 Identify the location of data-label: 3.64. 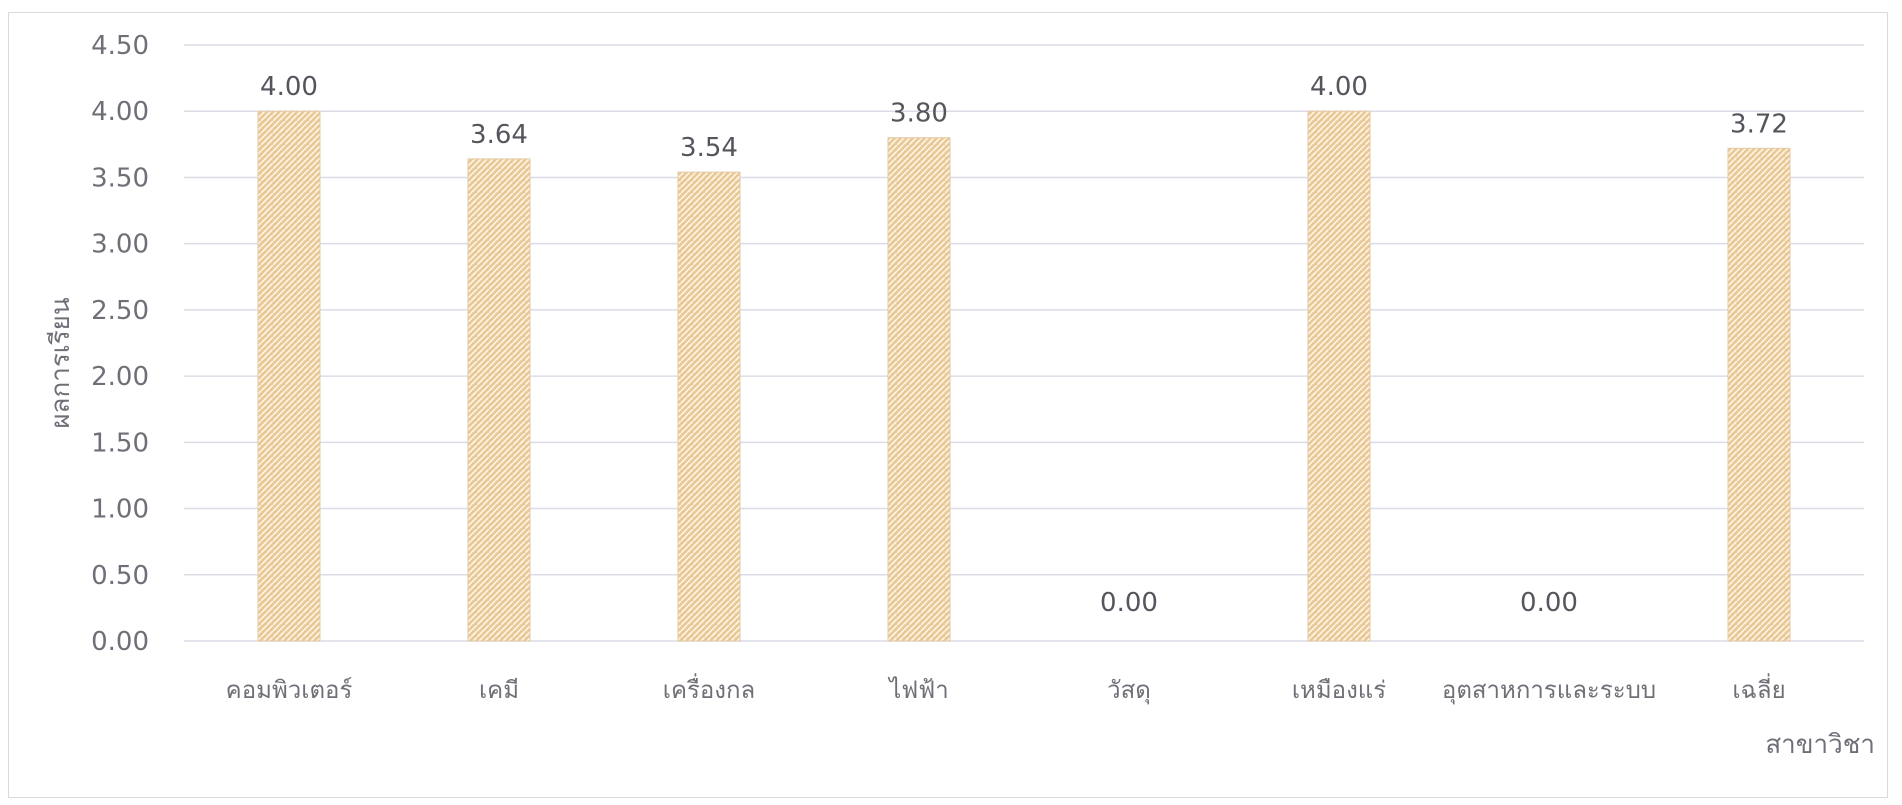
(499, 135).